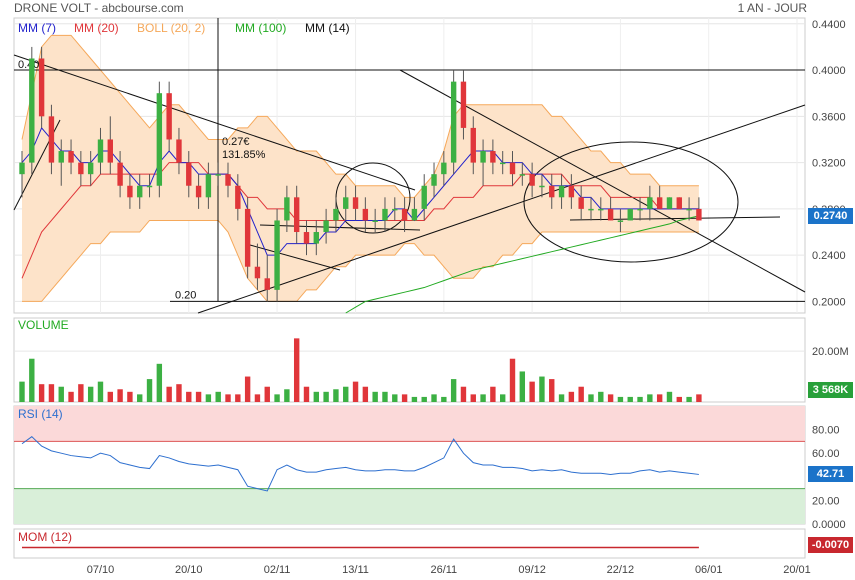 The image size is (855, 580). Describe the element at coordinates (829, 525) in the screenshot. I see `rsi-tick-label: 0.0000` at that location.